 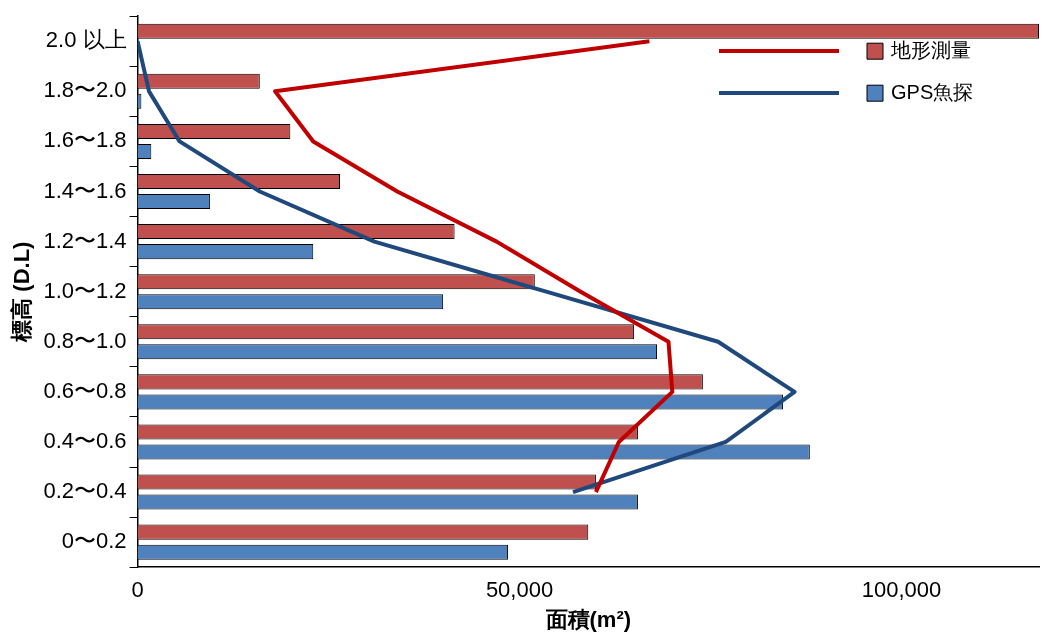 What do you see at coordinates (85, 441) in the screenshot?
I see `y-tick-label: 0.4〜0.6` at bounding box center [85, 441].